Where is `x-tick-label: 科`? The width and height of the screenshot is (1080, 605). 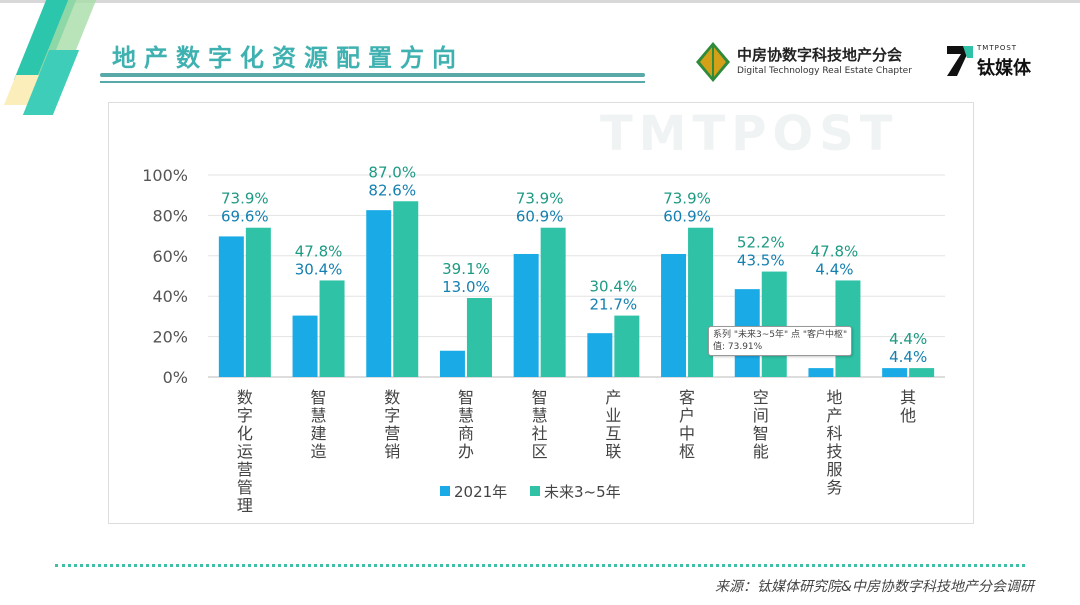
x-tick-label: 科 is located at coordinates (834, 433).